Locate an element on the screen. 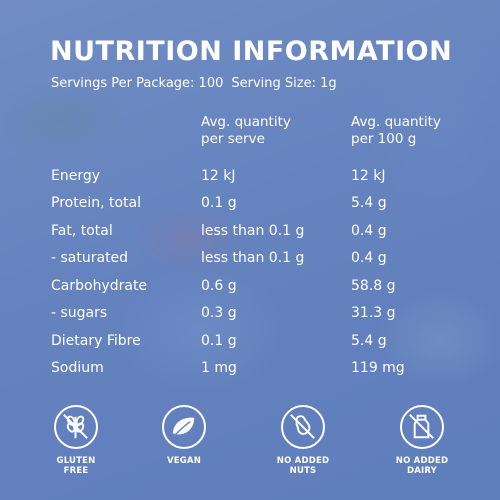 The image size is (500, 500). table-row: Protein, total 0.1 g 5.4 g is located at coordinates (250, 208).